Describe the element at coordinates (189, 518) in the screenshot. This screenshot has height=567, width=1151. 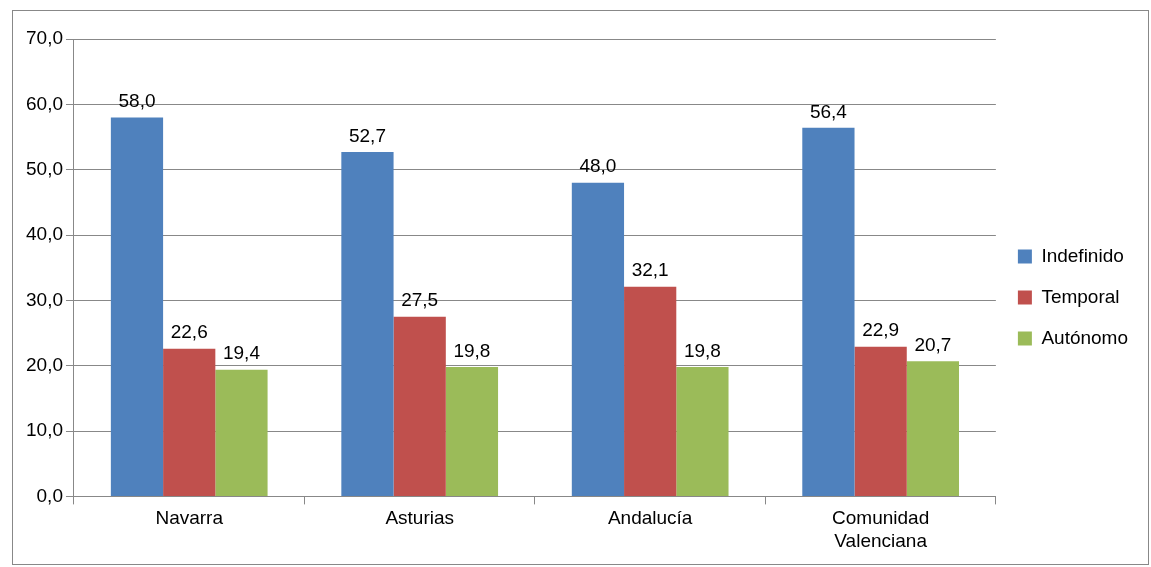
I see `x-tick-label: Navarra` at that location.